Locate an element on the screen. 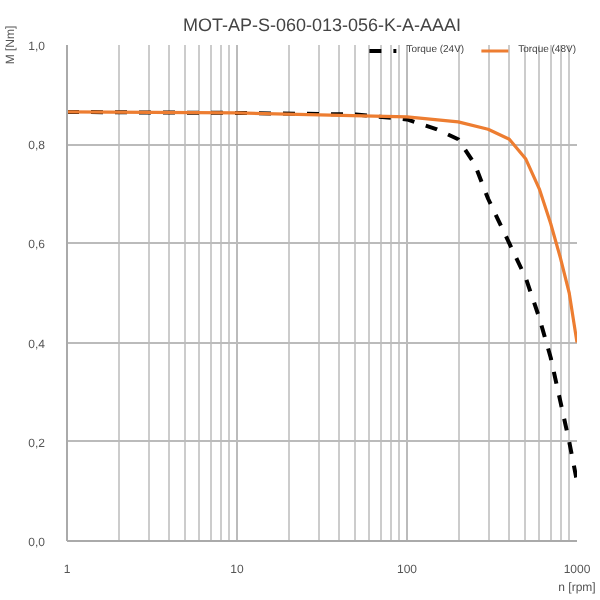 The image size is (600, 600). chart-title: MOT-AP-S-060-013-056-K-A-AAAI is located at coordinates (322, 25).